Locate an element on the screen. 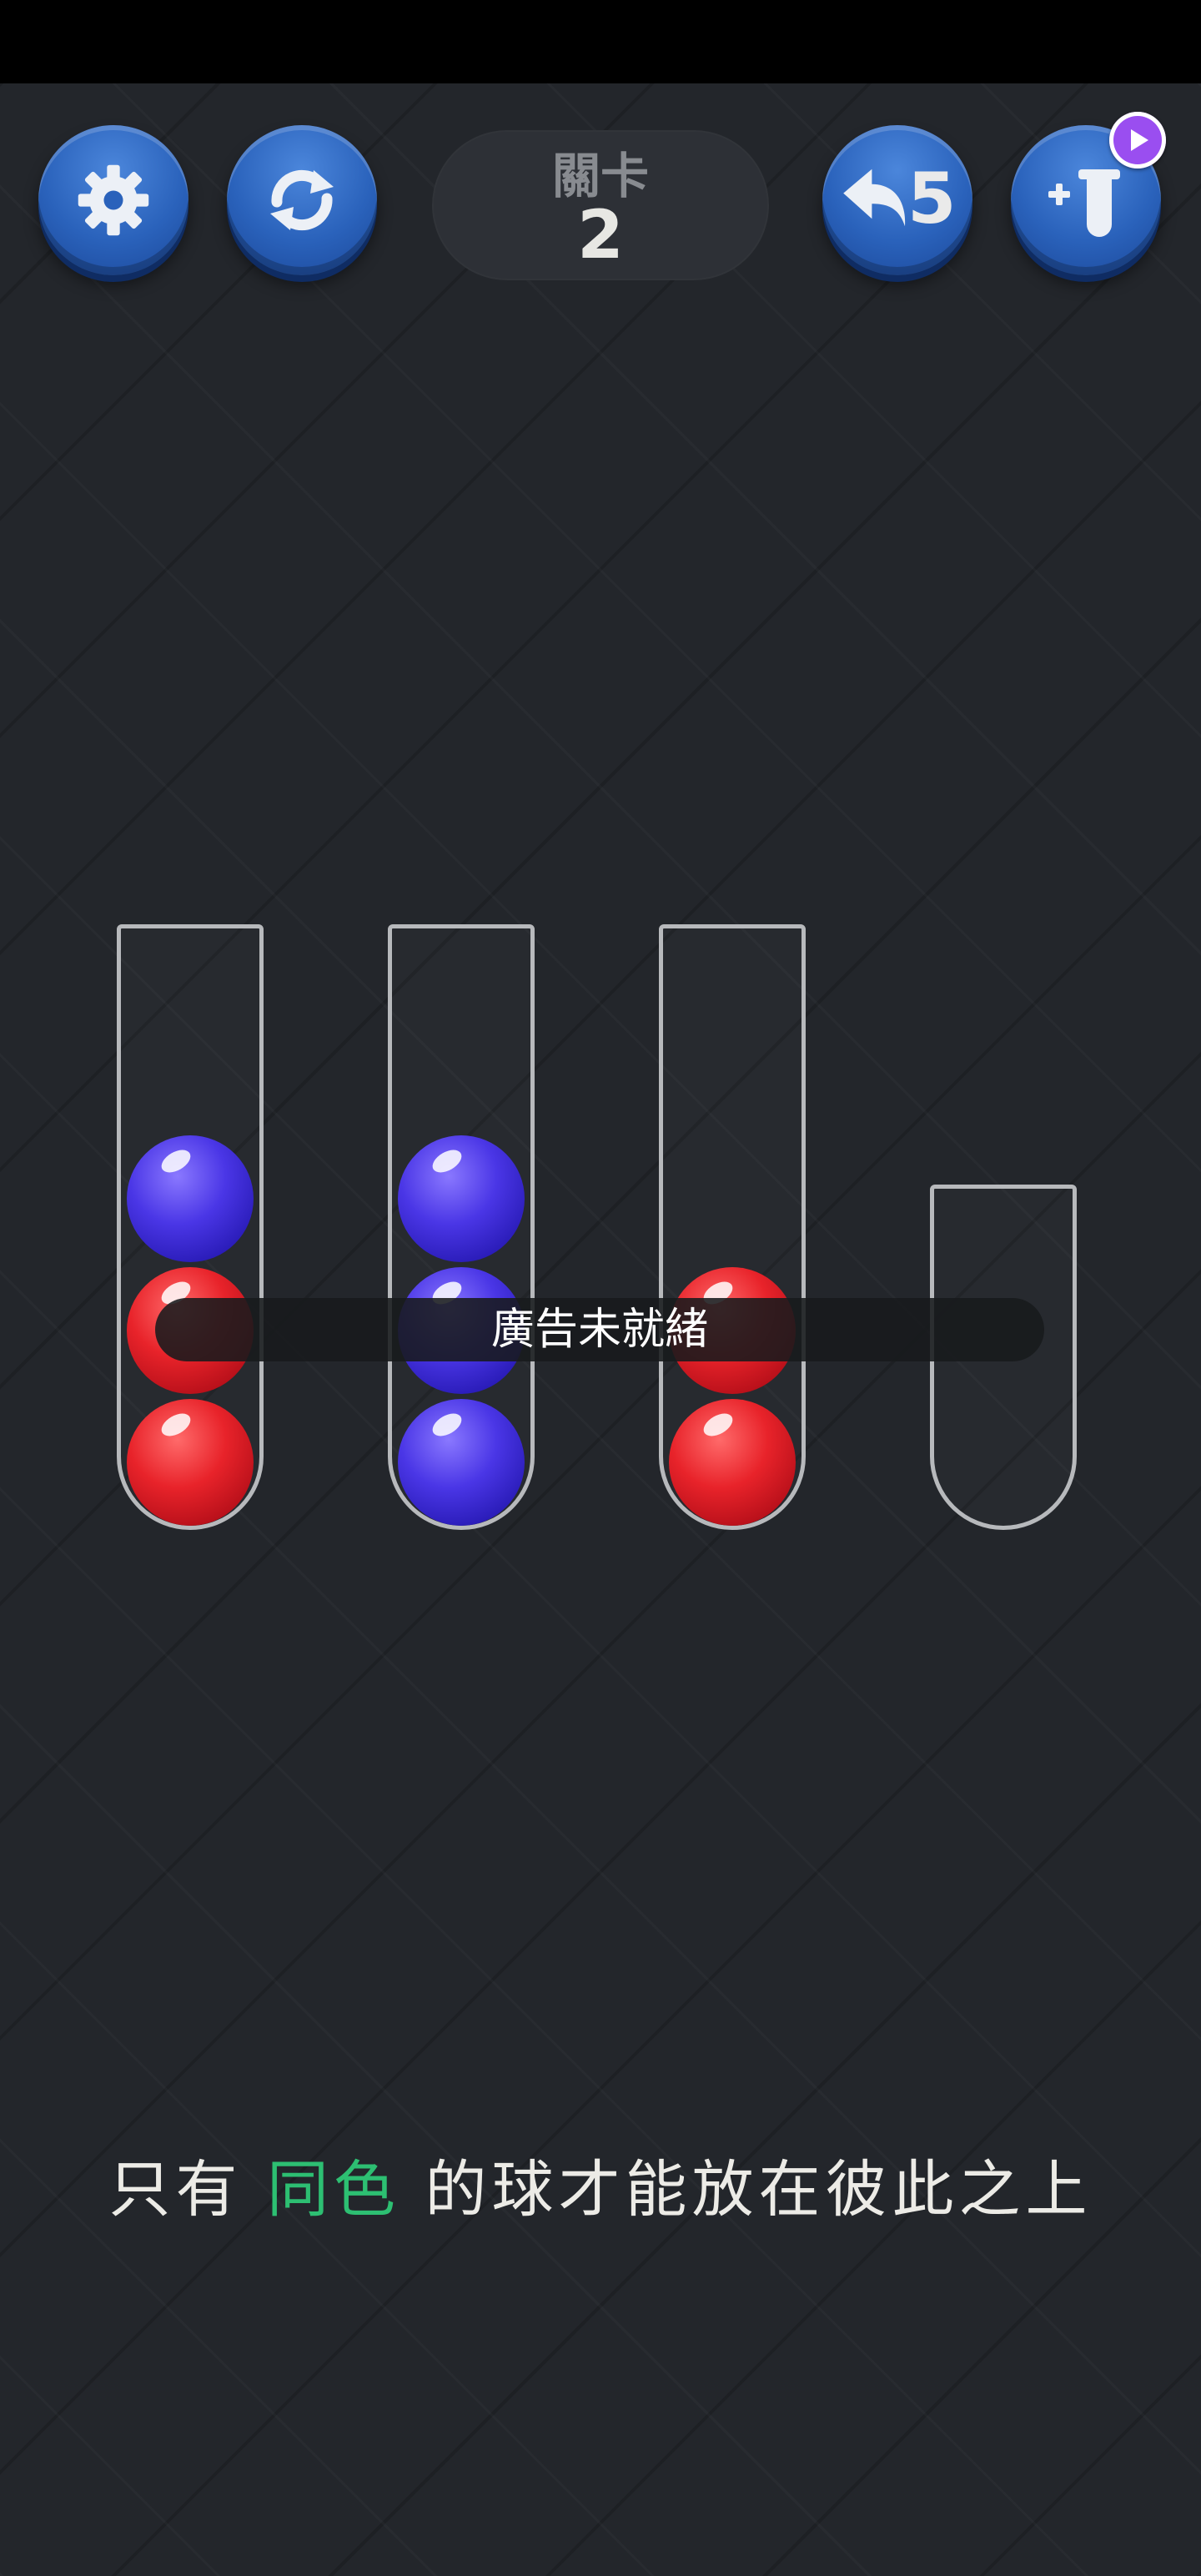  restart-icon is located at coordinates (302, 200).